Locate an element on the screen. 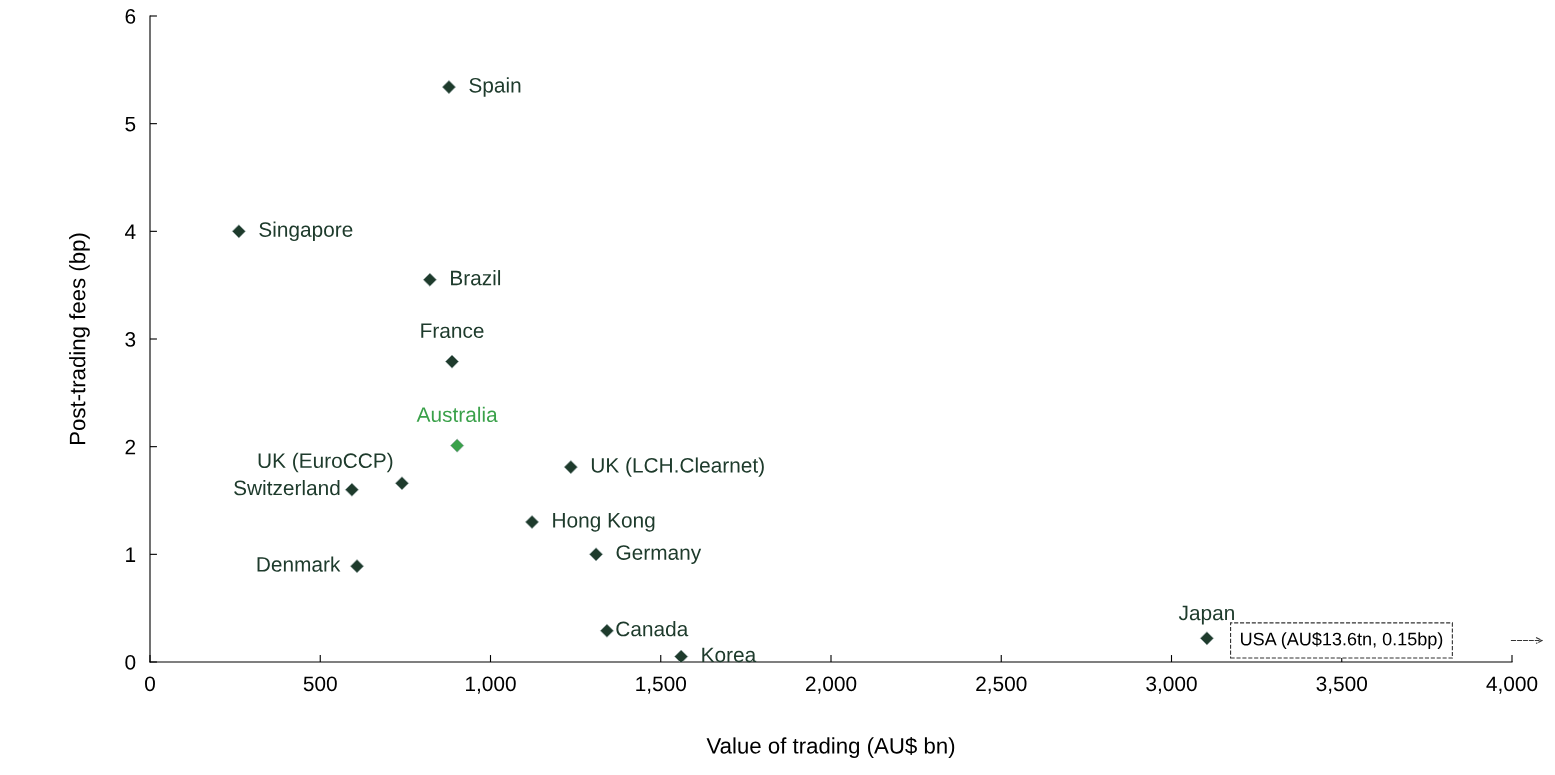  y-tick-label: 5 is located at coordinates (130, 124).